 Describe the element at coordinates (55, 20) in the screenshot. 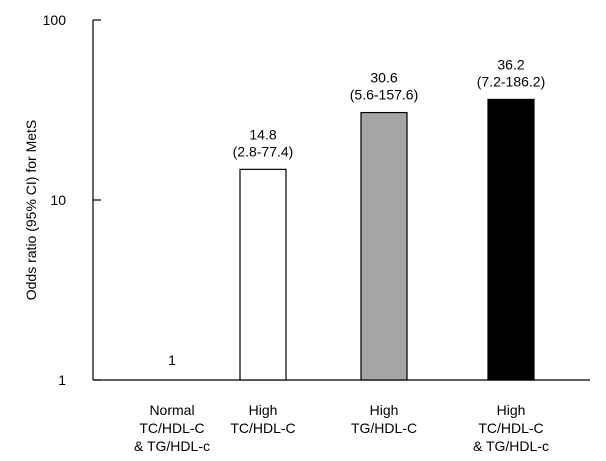

I see `y-tick-label: 100` at that location.